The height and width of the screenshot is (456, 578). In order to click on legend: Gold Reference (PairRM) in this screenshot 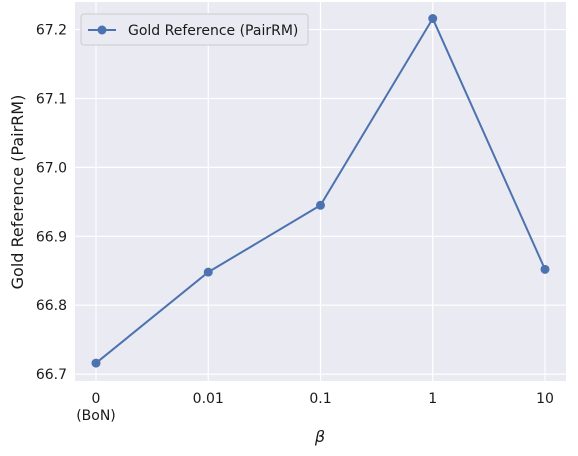, I will do `click(194, 29)`.